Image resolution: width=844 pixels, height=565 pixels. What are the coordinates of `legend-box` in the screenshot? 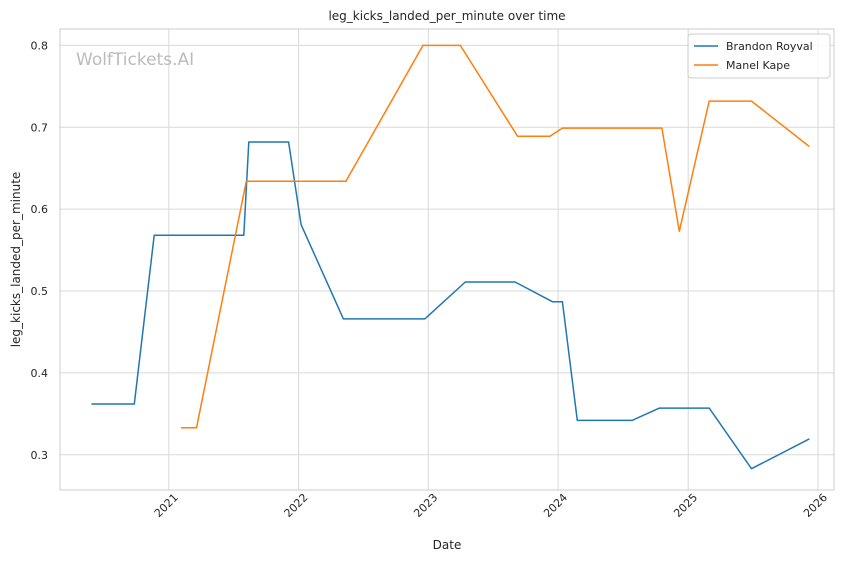 It's located at (759, 56).